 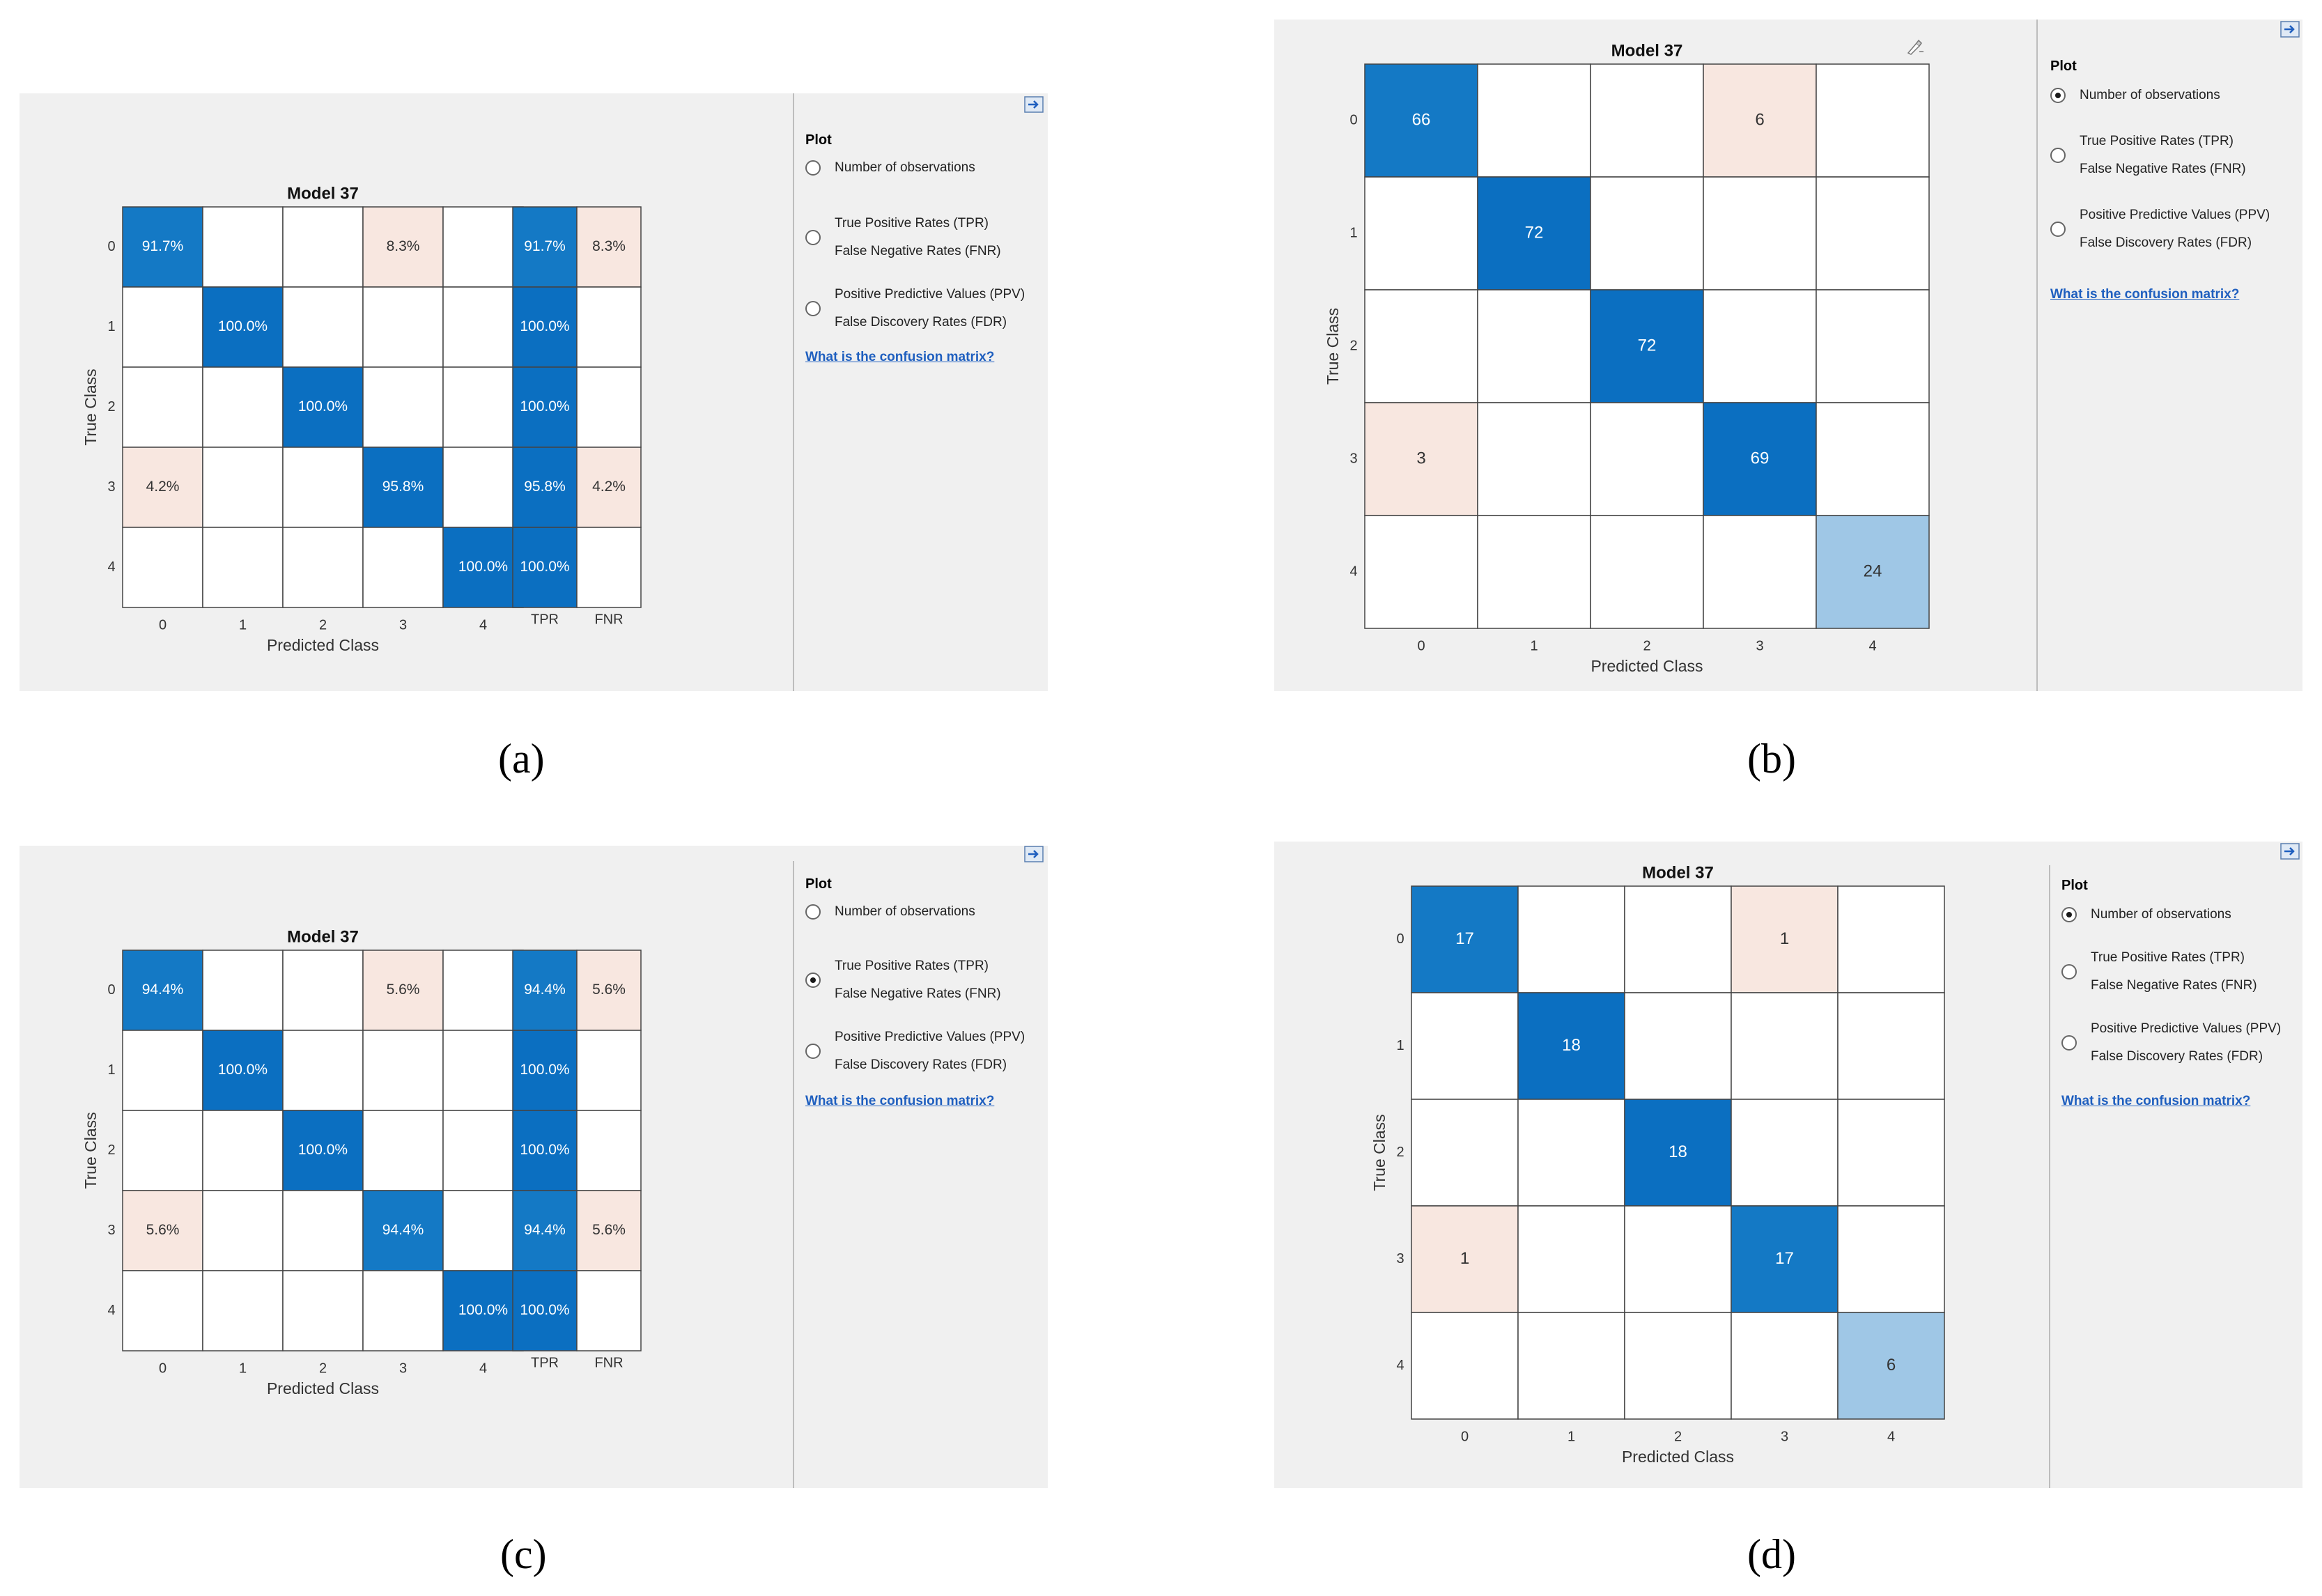 I want to click on plot-options-panel, so click(x=2175, y=1176).